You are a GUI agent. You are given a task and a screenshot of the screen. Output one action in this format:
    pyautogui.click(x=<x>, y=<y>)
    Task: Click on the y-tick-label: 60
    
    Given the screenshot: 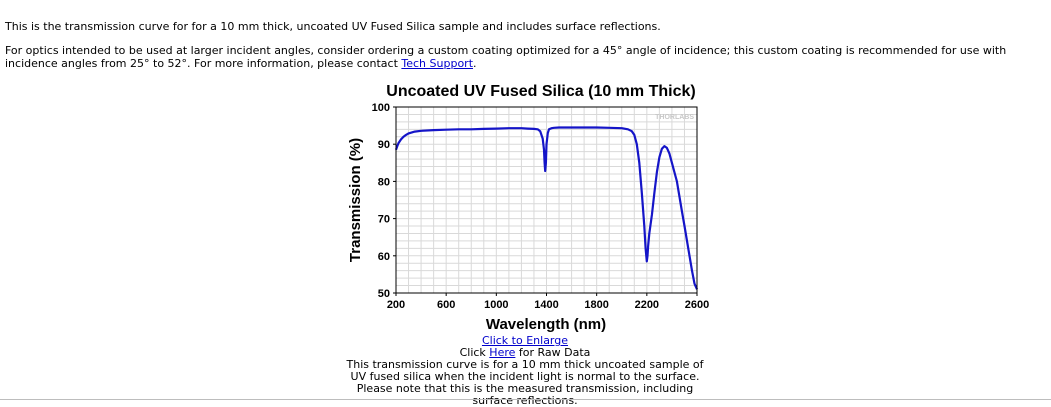 What is the action you would take?
    pyautogui.click(x=384, y=257)
    